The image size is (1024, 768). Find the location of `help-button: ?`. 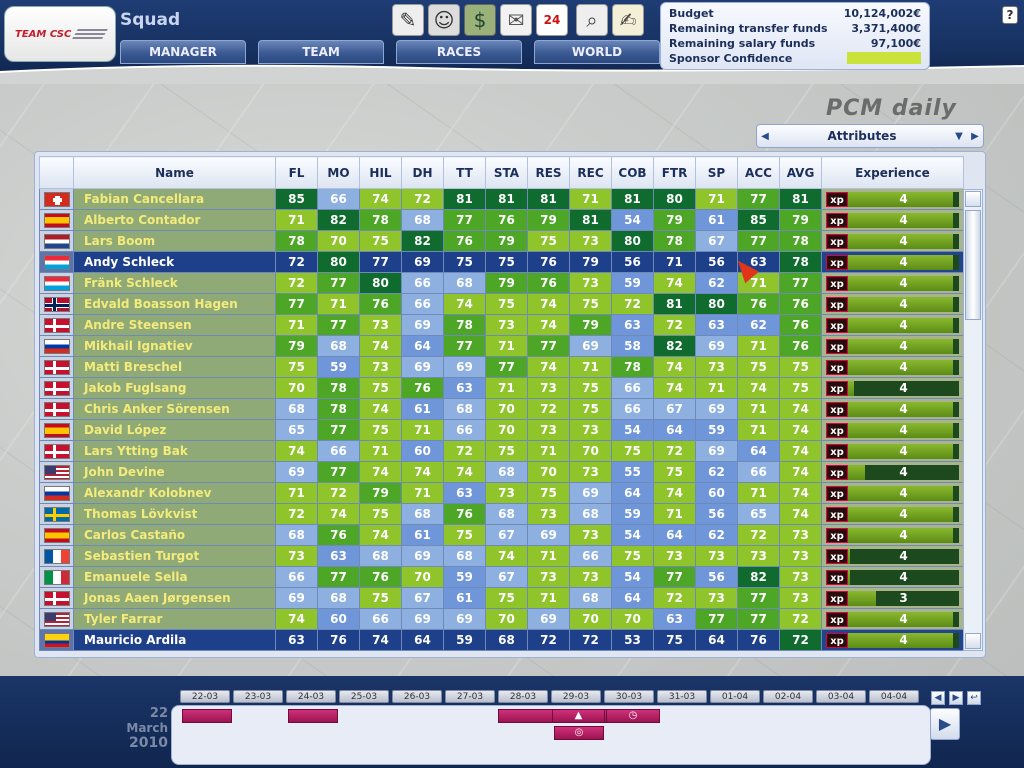

help-button: ? is located at coordinates (1010, 15).